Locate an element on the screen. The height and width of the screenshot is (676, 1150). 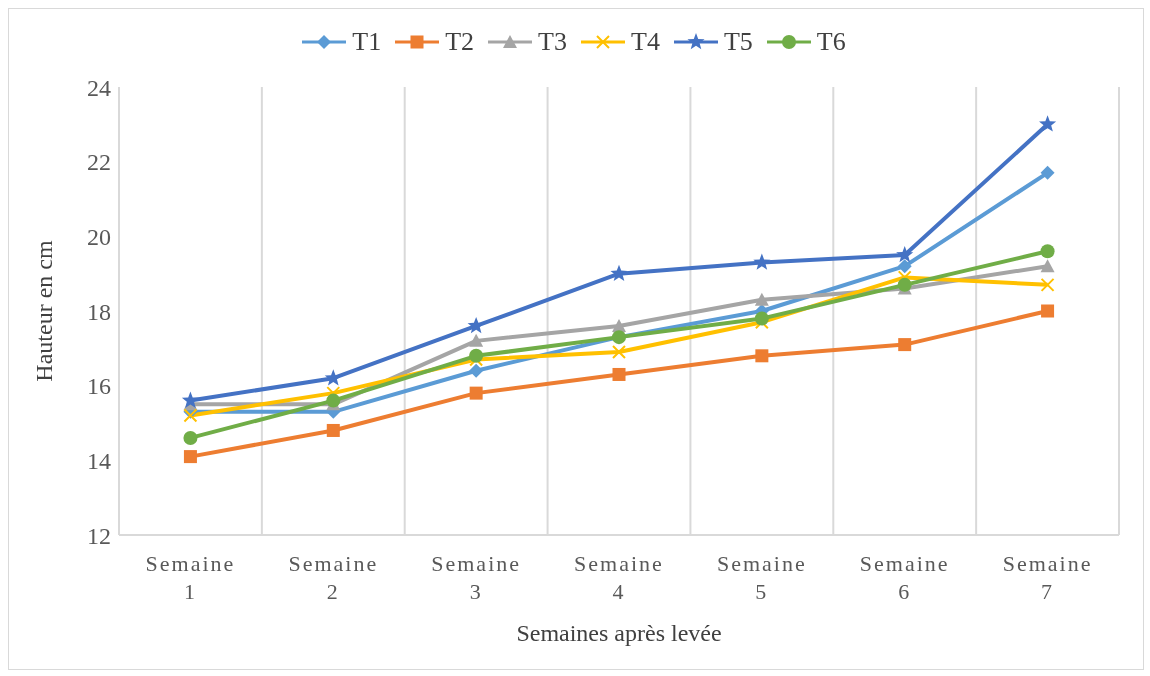
legend-label: T6 is located at coordinates (831, 42).